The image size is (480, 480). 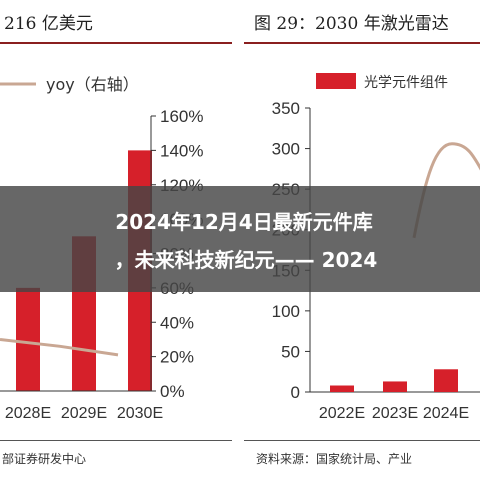 I want to click on left-source-note: 部证券研发中心, so click(x=44, y=459).